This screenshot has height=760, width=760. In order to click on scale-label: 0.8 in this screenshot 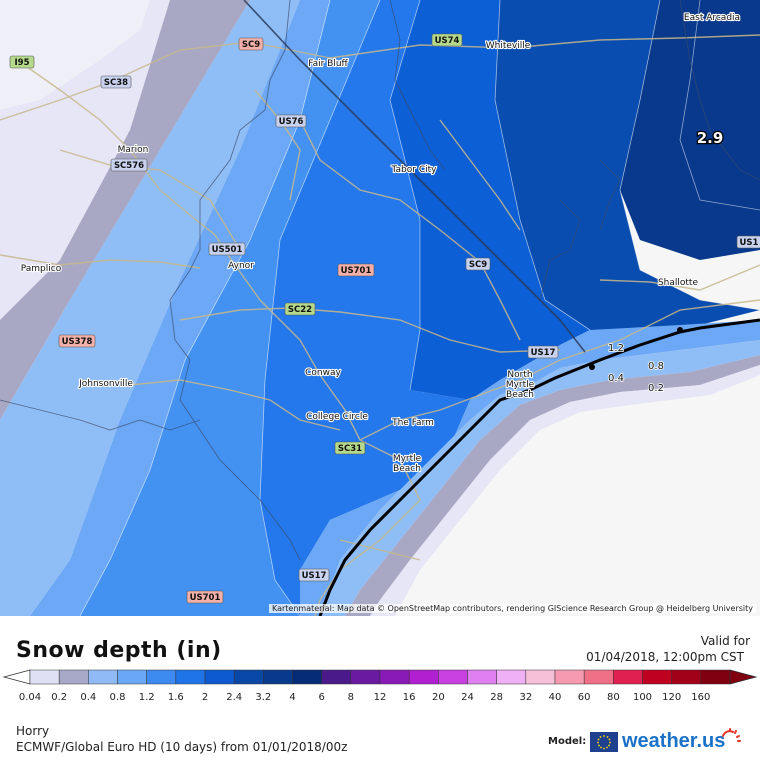, I will do `click(118, 697)`.